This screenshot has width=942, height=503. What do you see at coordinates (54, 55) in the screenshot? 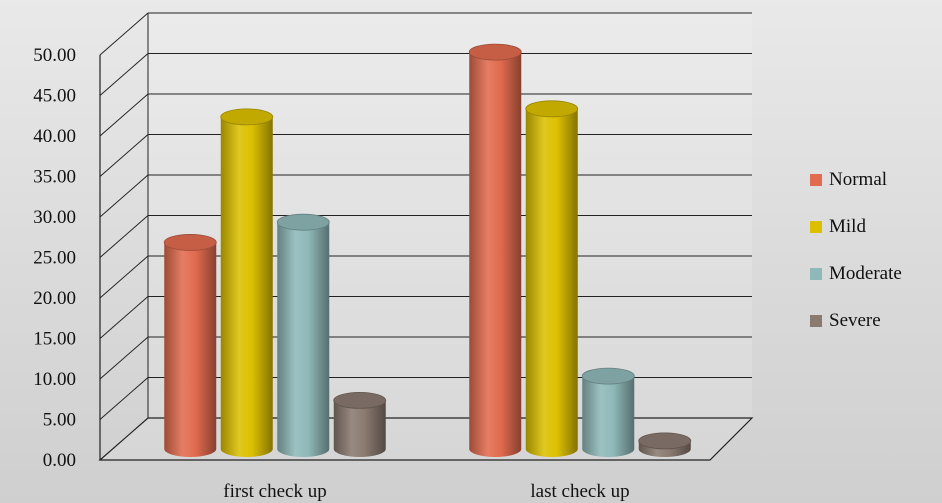
I see `y-tick-label: 50.00` at bounding box center [54, 55].